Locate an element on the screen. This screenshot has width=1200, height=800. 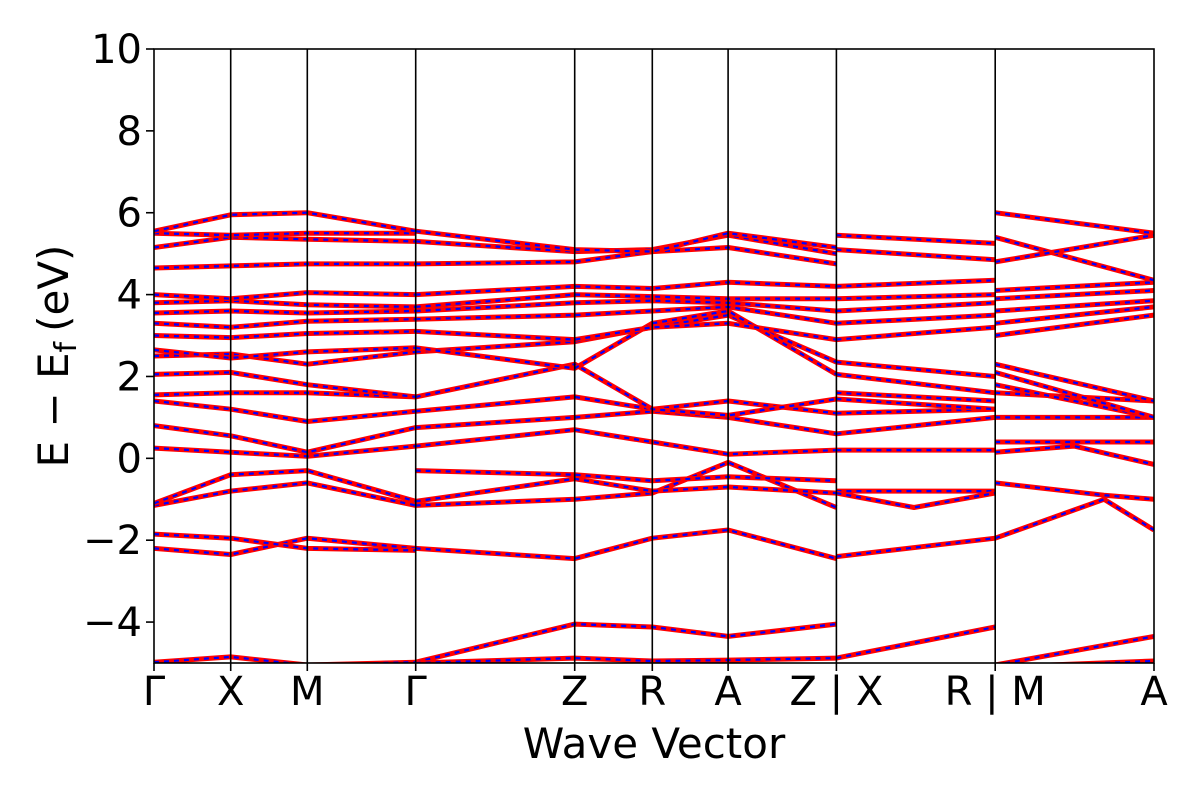
x-tick-label: R is located at coordinates (652, 692).